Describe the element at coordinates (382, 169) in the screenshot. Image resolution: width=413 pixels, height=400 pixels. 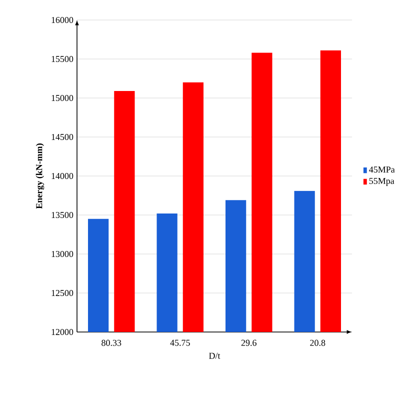
I see `legend-label: 45MPa` at that location.